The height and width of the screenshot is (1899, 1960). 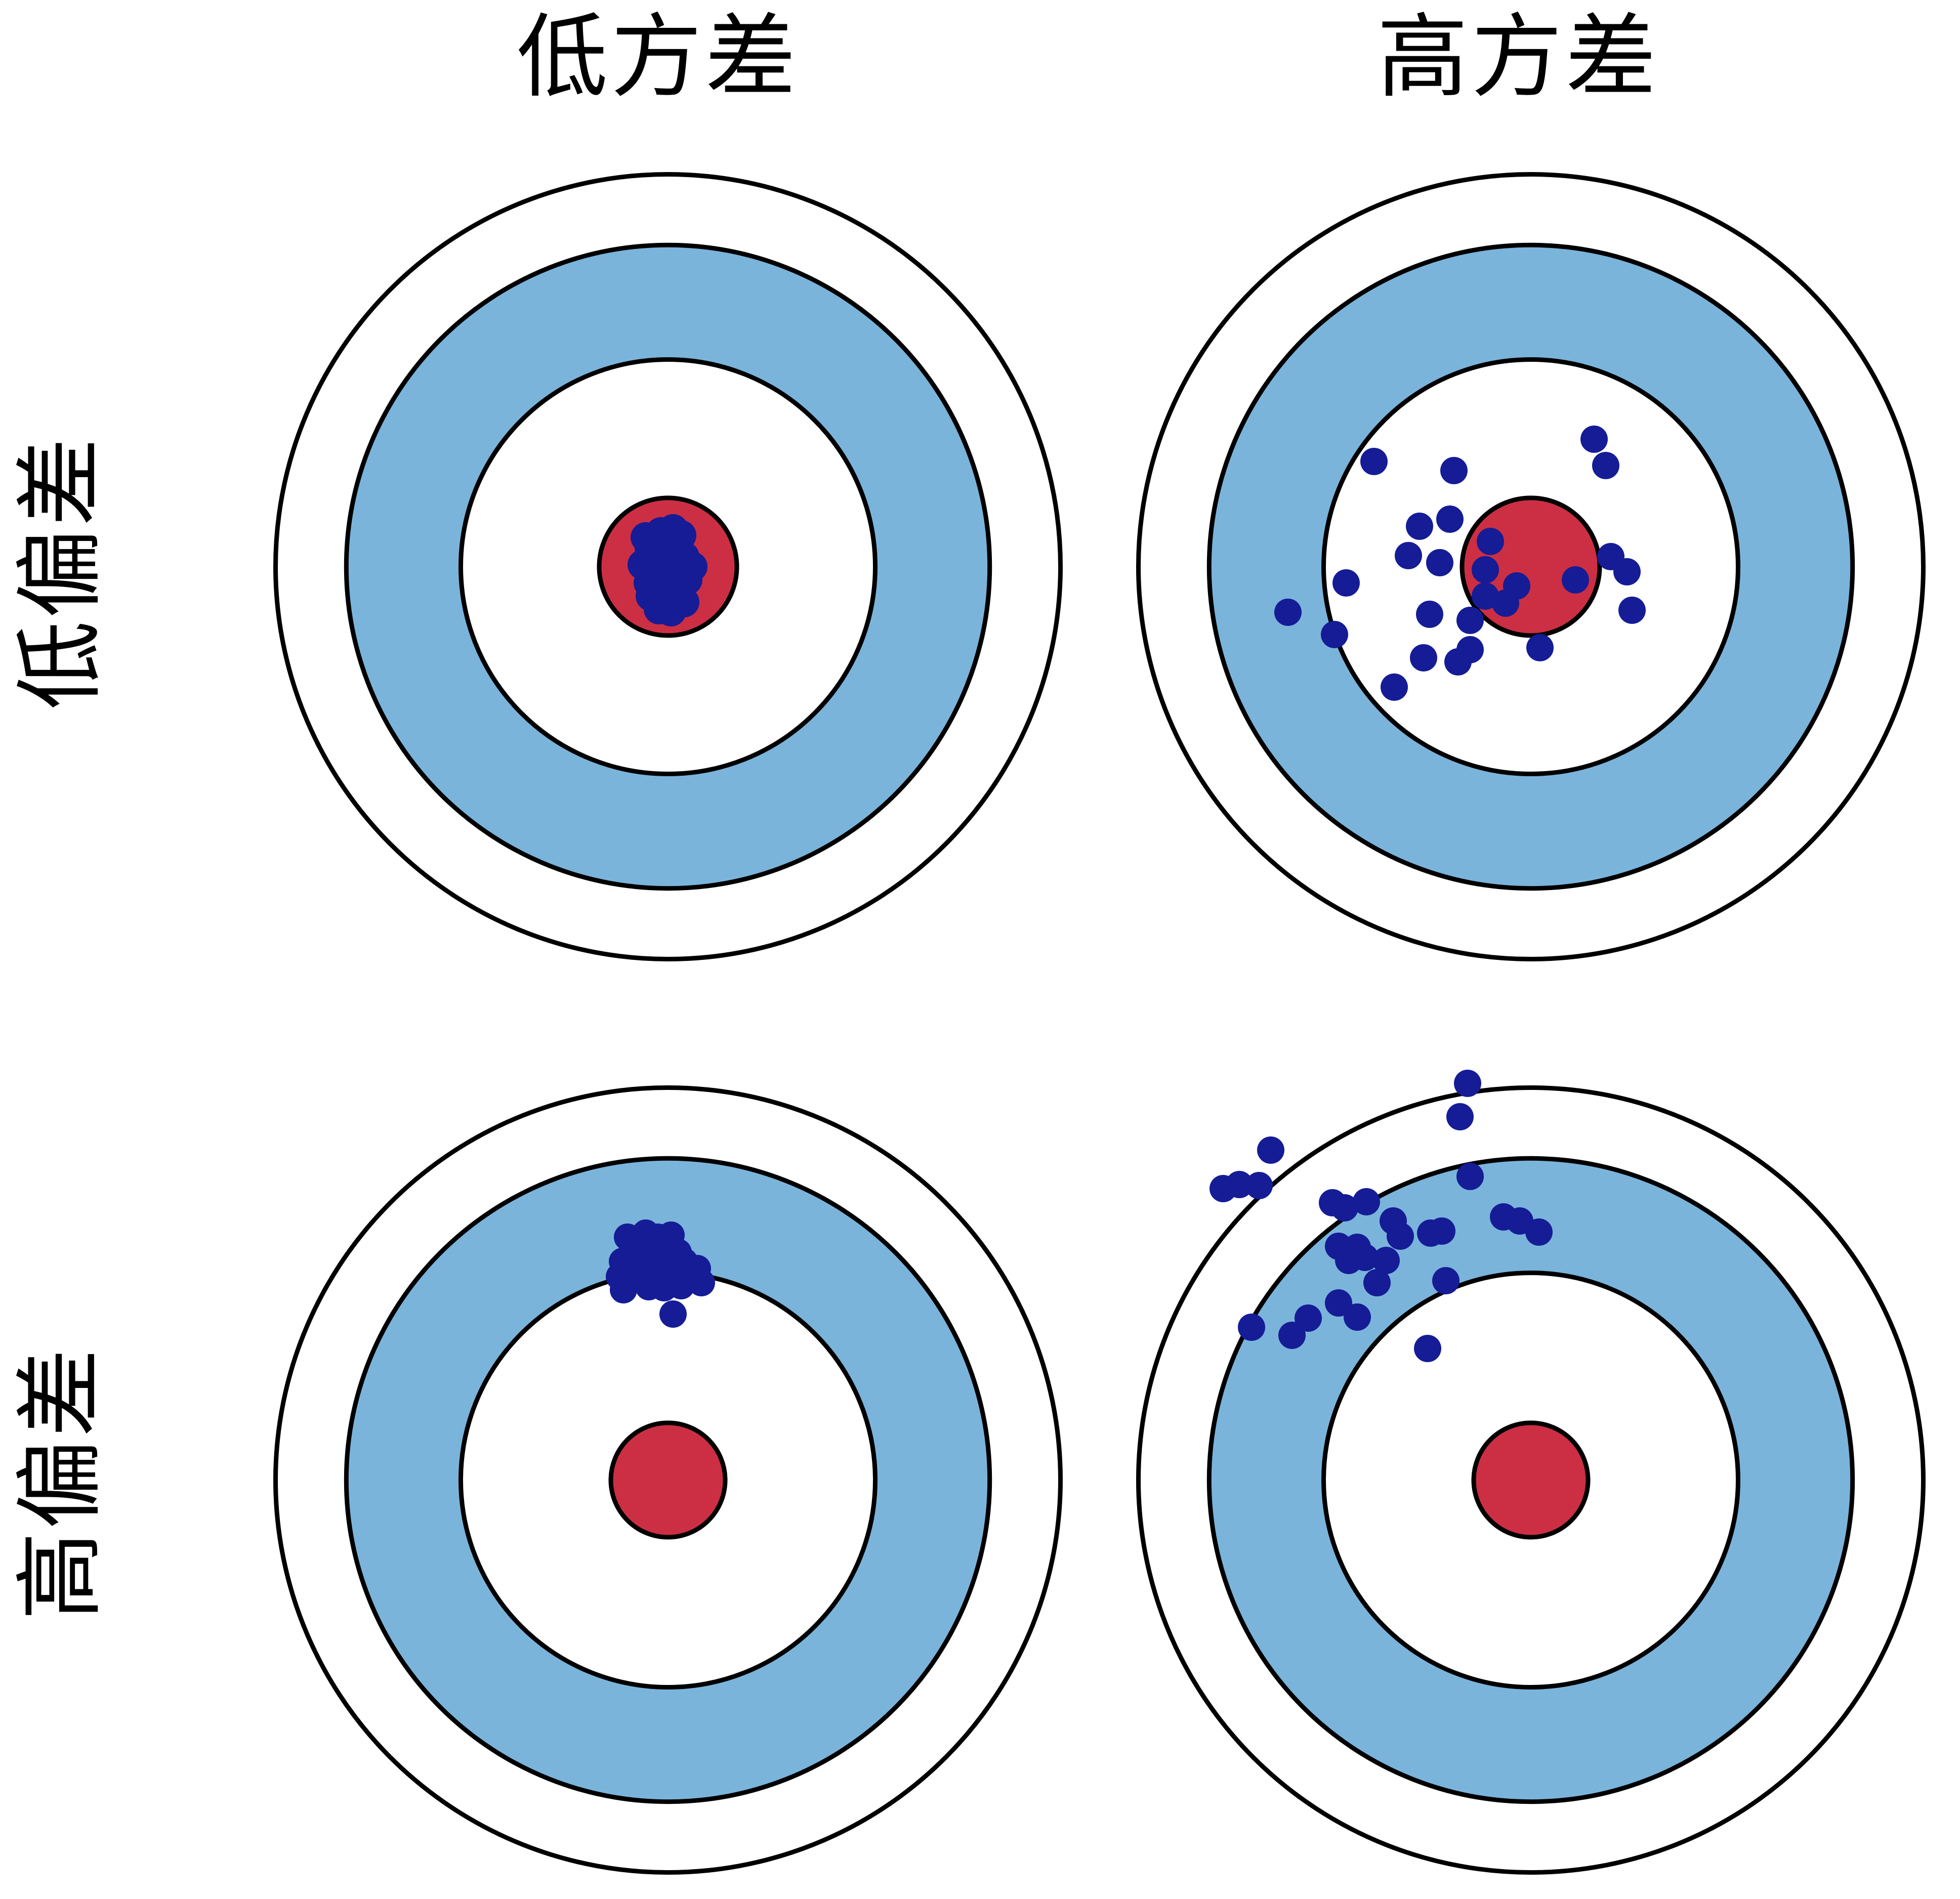 I want to click on row-header-low-bias: 低偏差, so click(x=60, y=572).